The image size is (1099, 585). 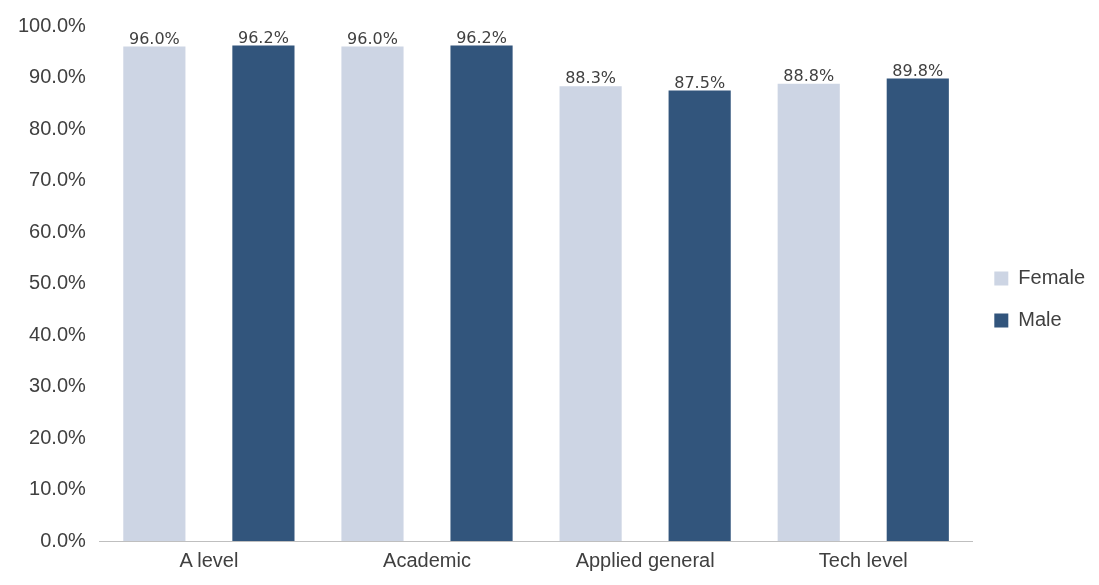 I want to click on y-tick-label: 60.0%, so click(x=58, y=230).